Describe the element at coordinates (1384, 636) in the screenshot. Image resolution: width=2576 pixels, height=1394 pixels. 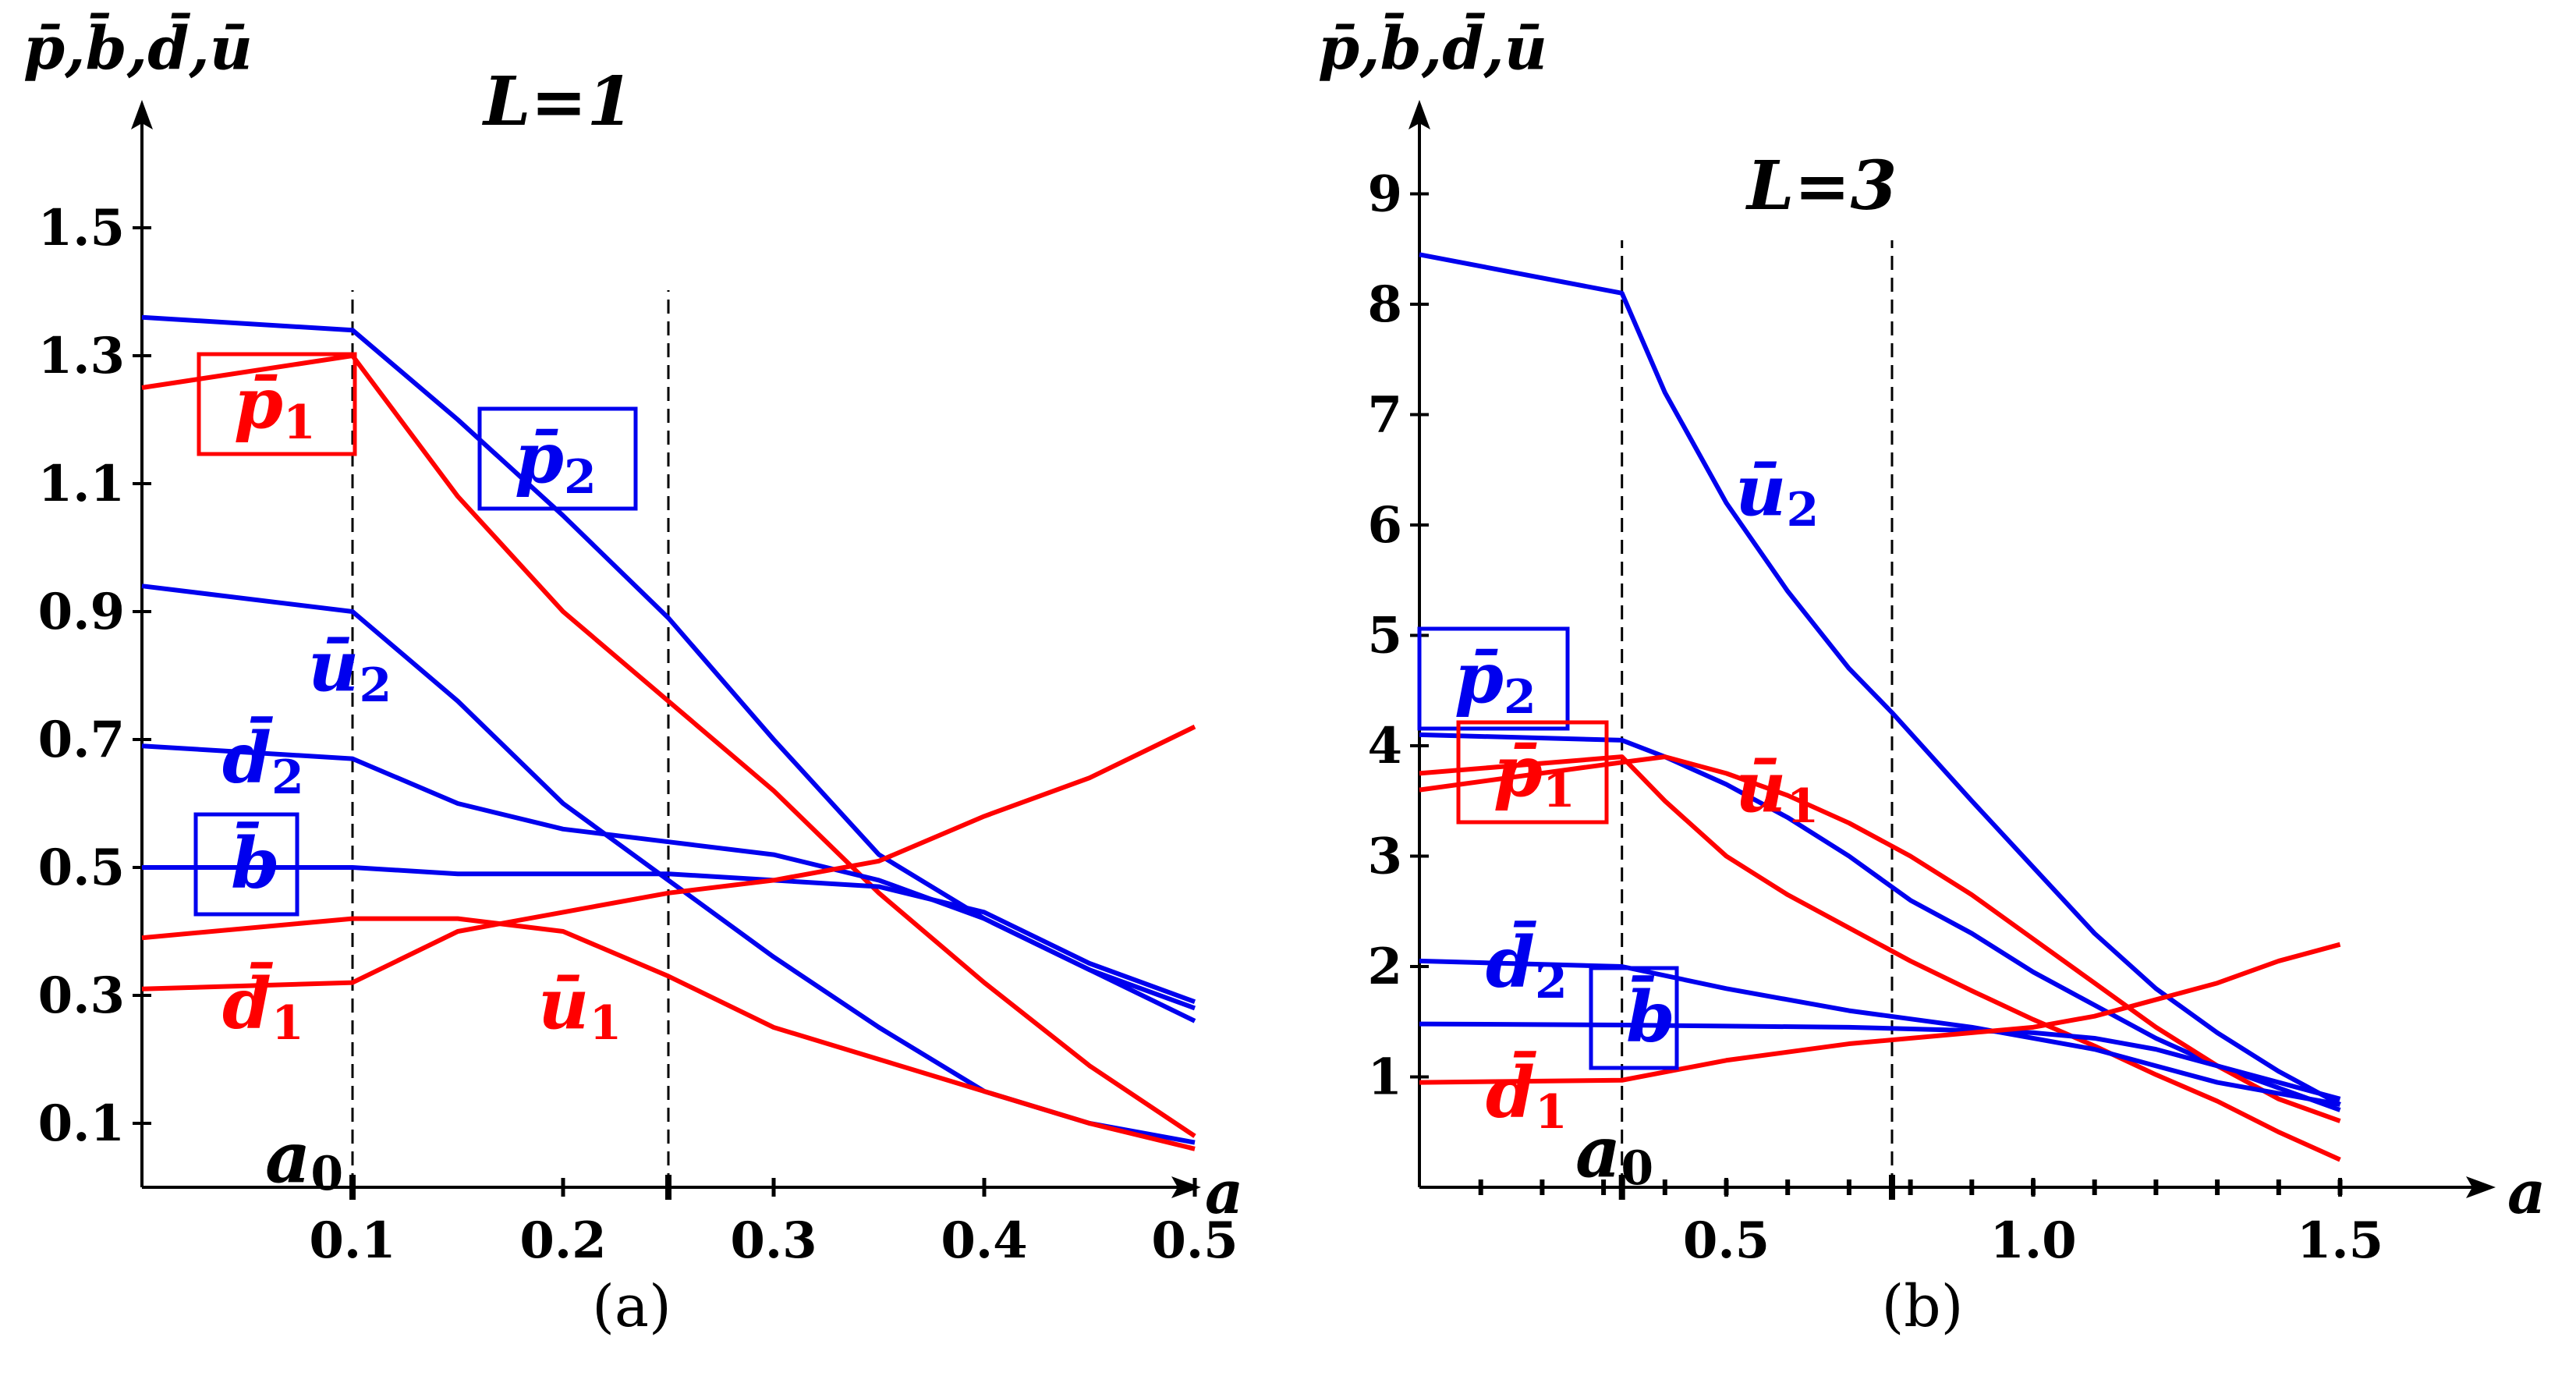
I see `y-tick-label: 5` at that location.